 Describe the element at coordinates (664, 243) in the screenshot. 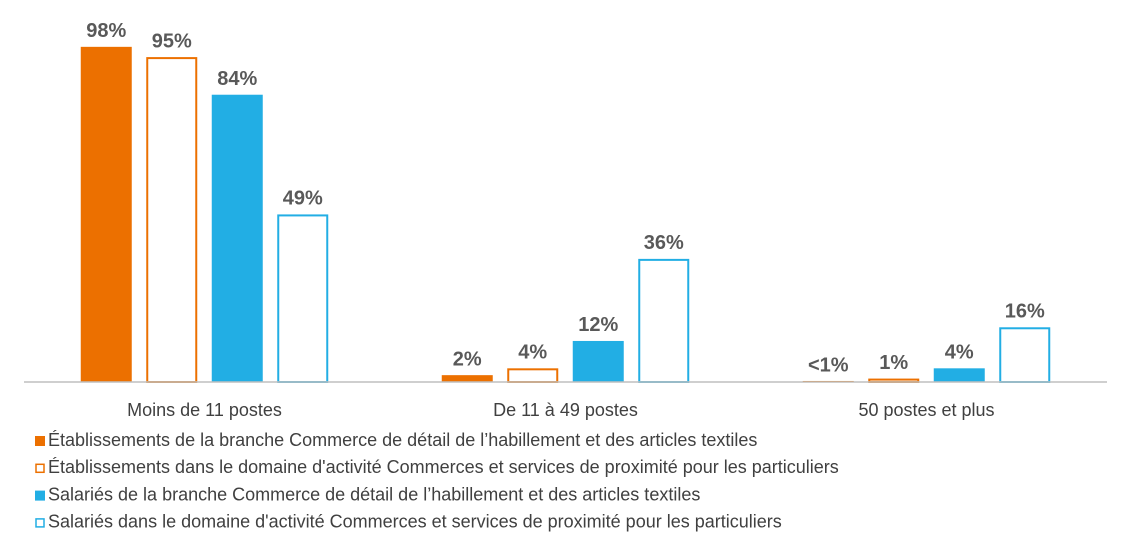

I see `data-label: 36%` at that location.